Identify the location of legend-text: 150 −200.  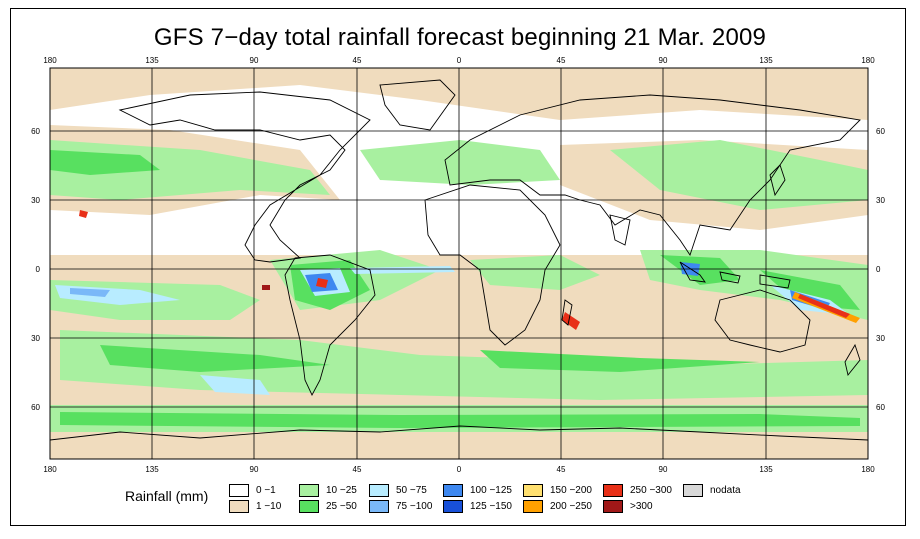
(571, 490).